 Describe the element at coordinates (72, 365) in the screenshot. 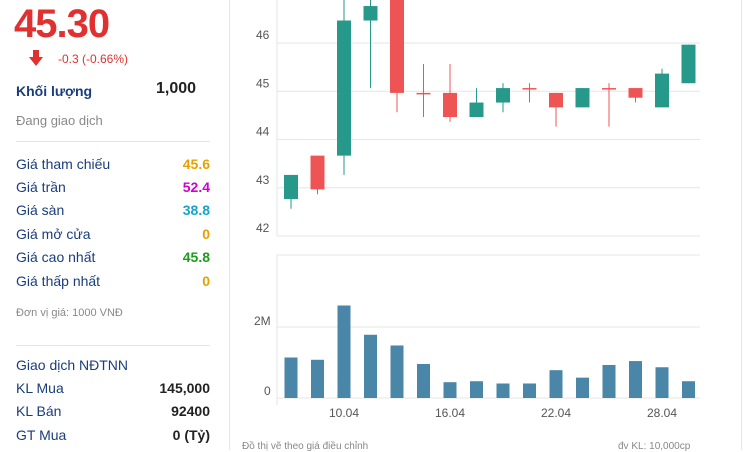

I see `foreign-trading-title: Giao dịch NĐTNN` at that location.